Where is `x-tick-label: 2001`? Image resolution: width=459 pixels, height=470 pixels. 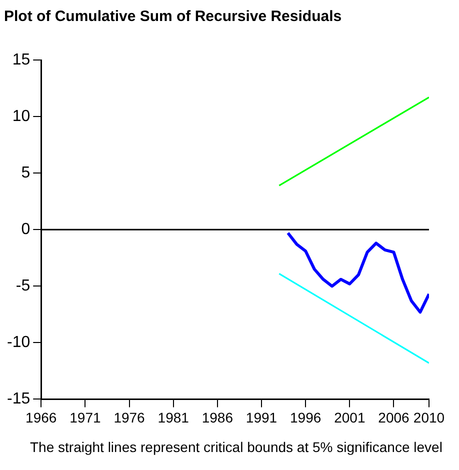 x-tick-label: 2001 is located at coordinates (350, 417).